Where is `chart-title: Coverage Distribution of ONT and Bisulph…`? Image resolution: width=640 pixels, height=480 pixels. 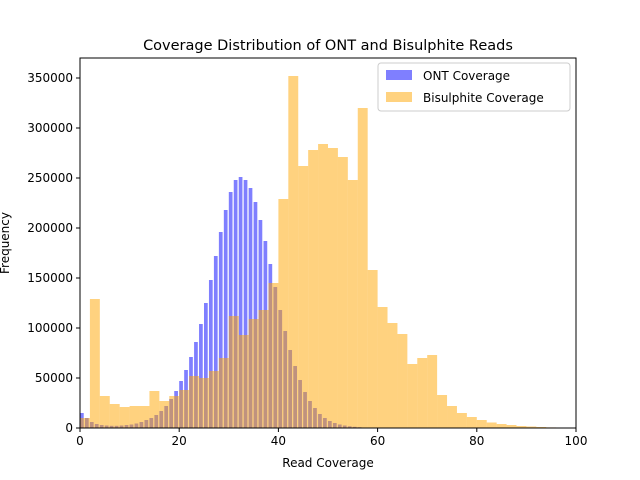 chart-title: Coverage Distribution of ONT and Bisulph… is located at coordinates (328, 46).